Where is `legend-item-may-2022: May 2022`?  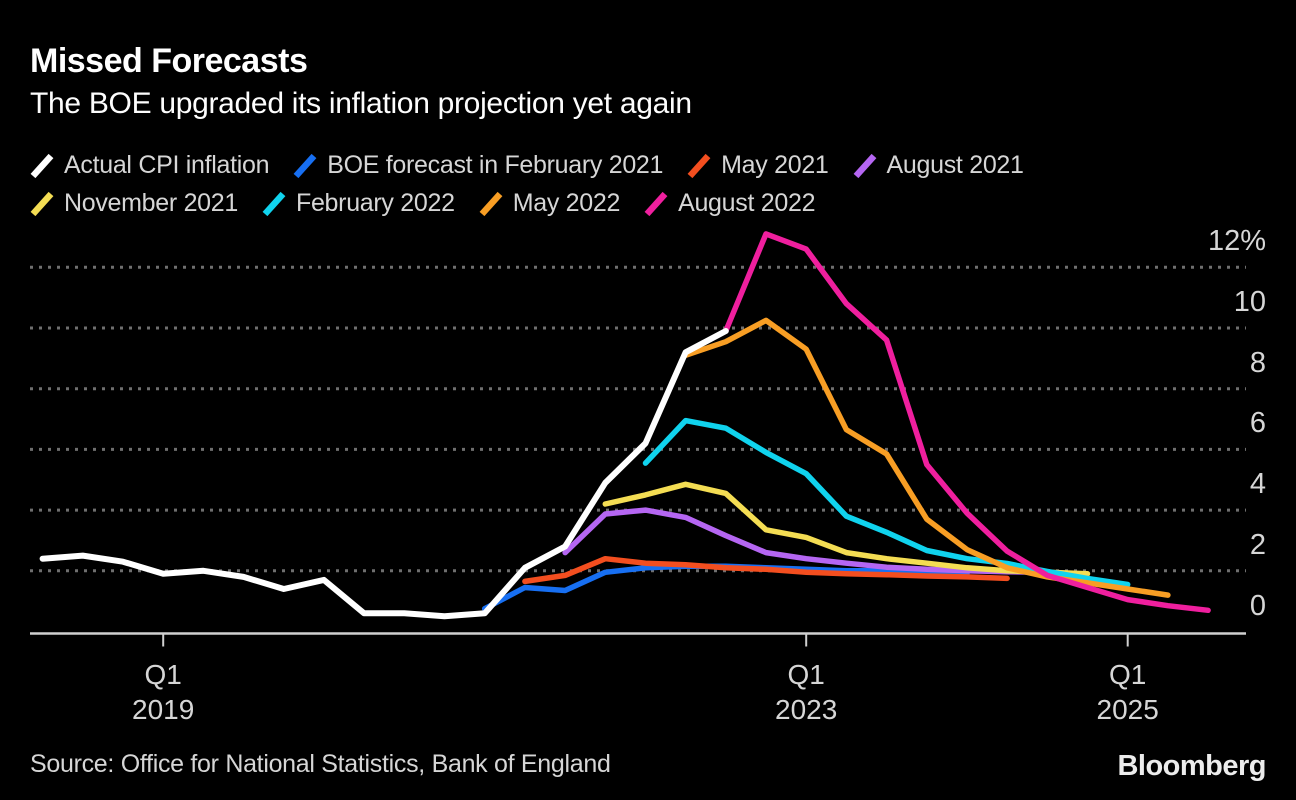
legend-item-may-2022: May 2022 is located at coordinates (549, 203).